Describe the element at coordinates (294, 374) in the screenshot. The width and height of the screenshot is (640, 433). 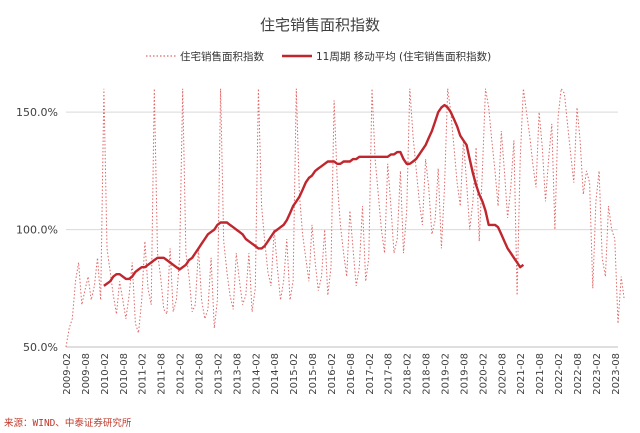
I see `x-tick-label: 2015-02` at that location.